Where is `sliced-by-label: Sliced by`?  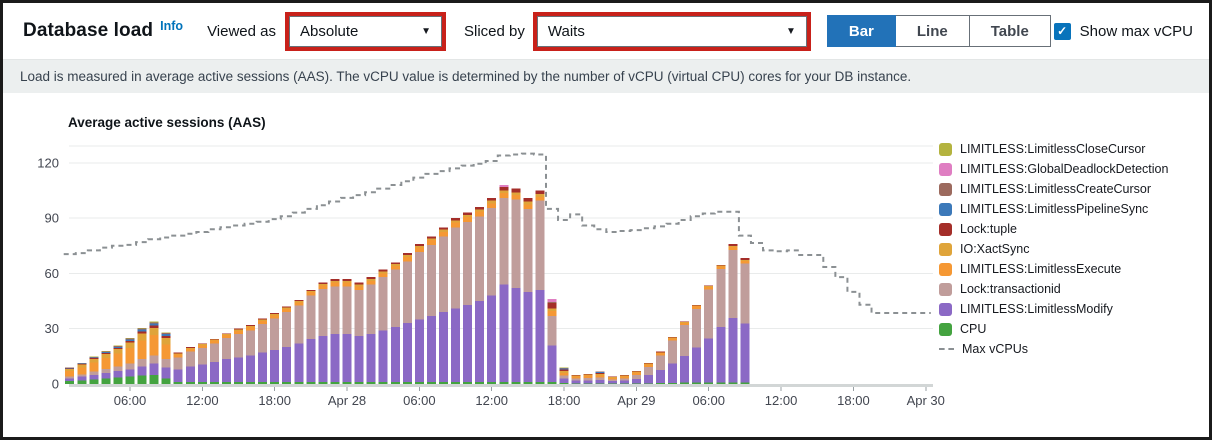
sliced-by-label: Sliced by is located at coordinates (494, 31).